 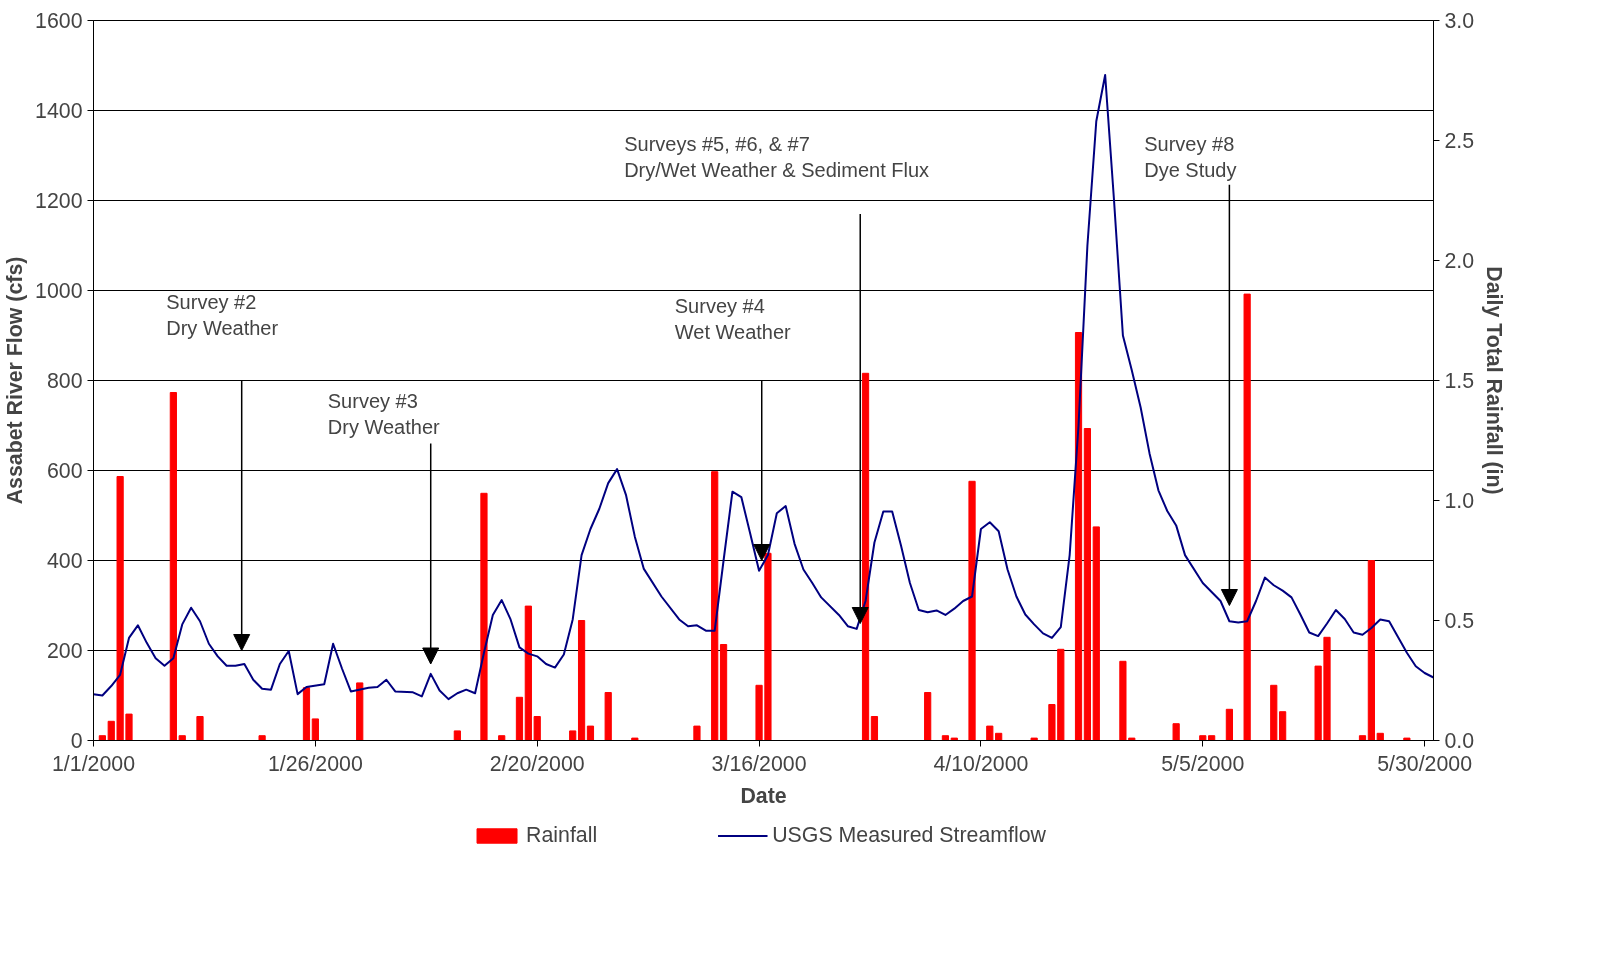 What do you see at coordinates (1459, 621) in the screenshot?
I see `y2-tick-label: 0.5` at bounding box center [1459, 621].